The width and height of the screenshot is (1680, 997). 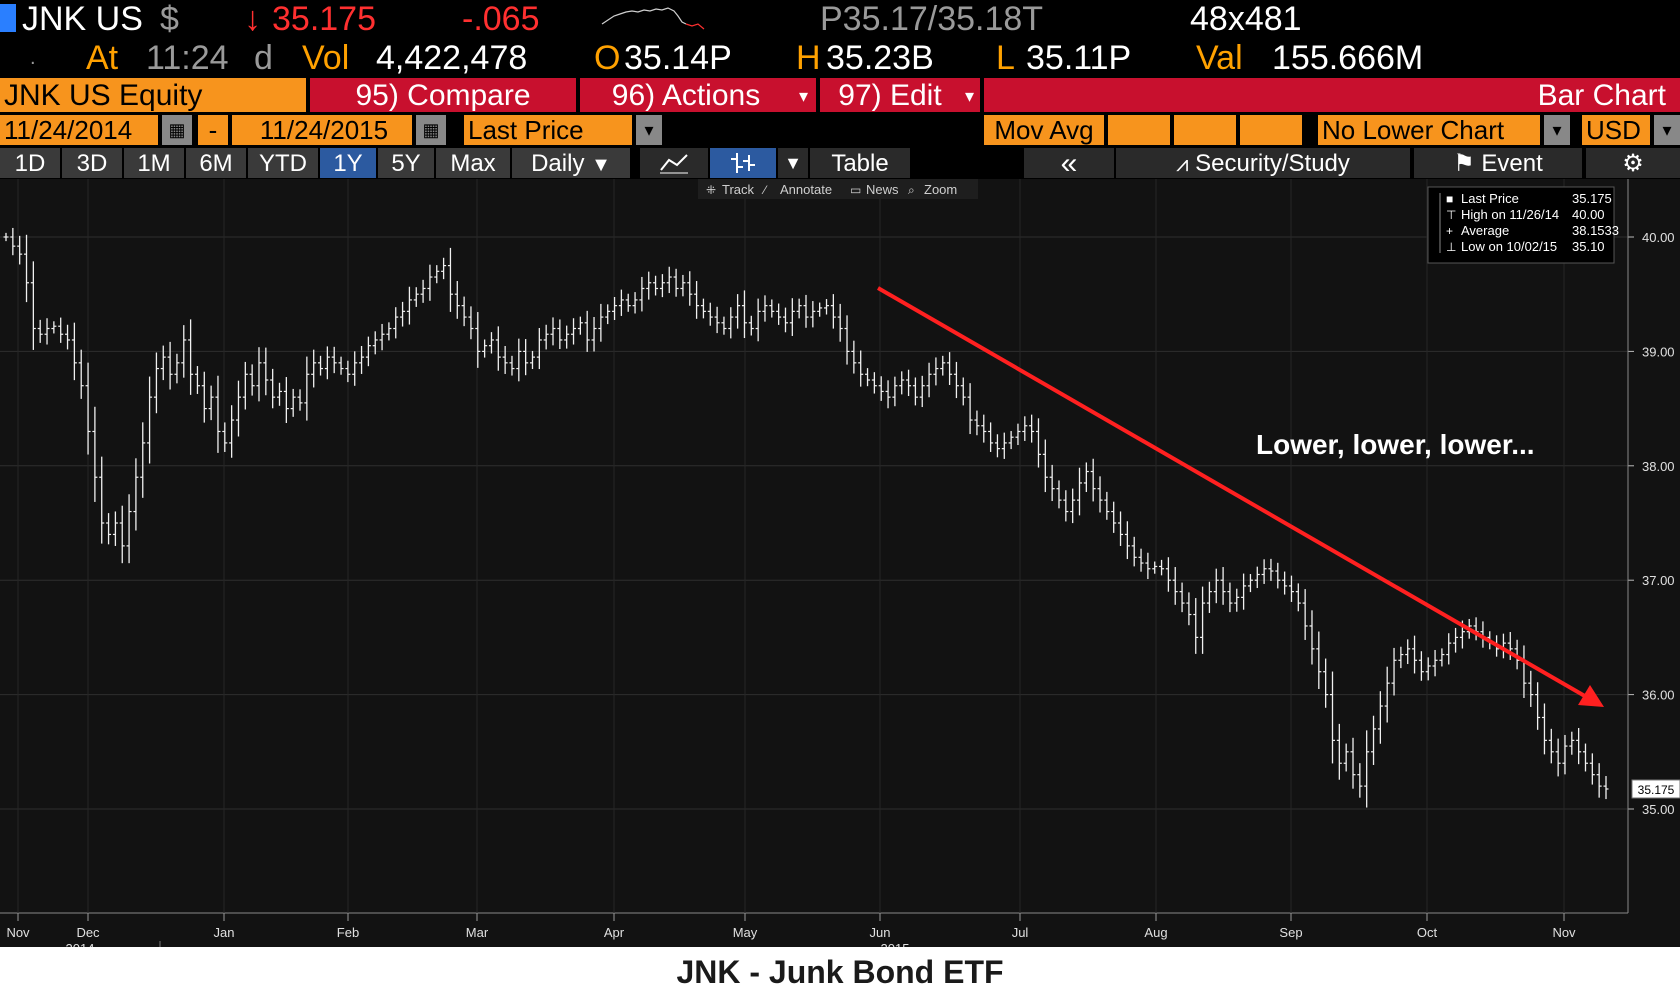 I want to click on actions-button: 96) Actions ▾, so click(x=698, y=95).